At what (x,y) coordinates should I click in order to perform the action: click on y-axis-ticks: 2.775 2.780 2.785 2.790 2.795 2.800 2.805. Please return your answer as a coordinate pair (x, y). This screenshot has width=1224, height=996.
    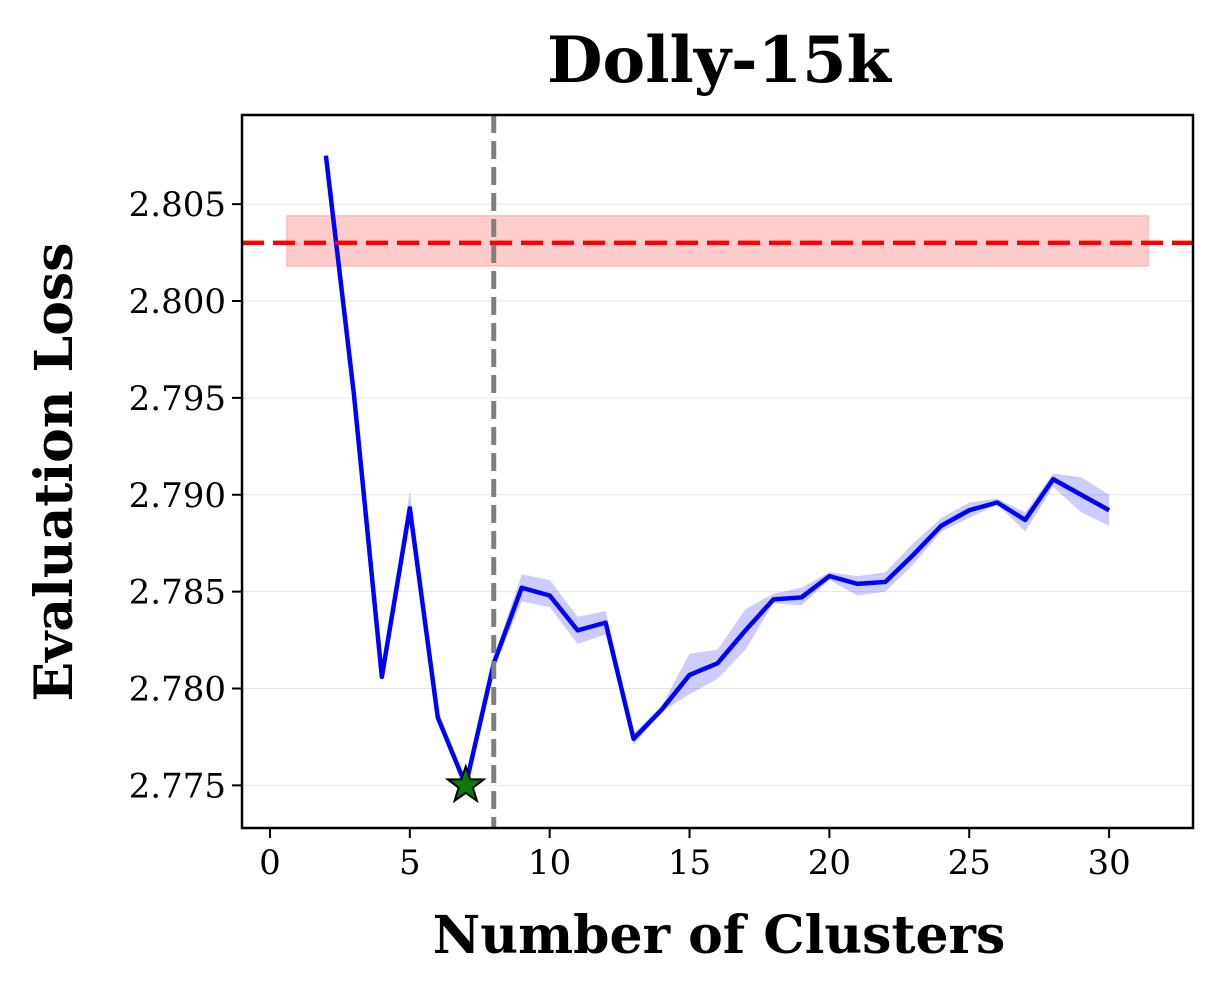
    Looking at the image, I should click on (185, 495).